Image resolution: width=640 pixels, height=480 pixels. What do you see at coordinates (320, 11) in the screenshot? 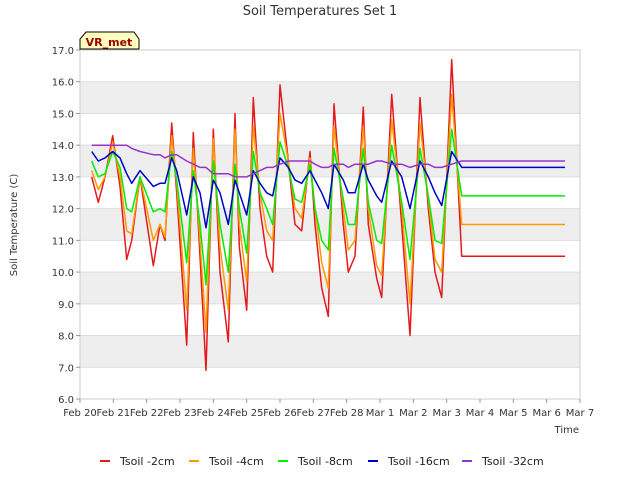
I see `chart-title: Soil Temperatures Set 1` at bounding box center [320, 11].